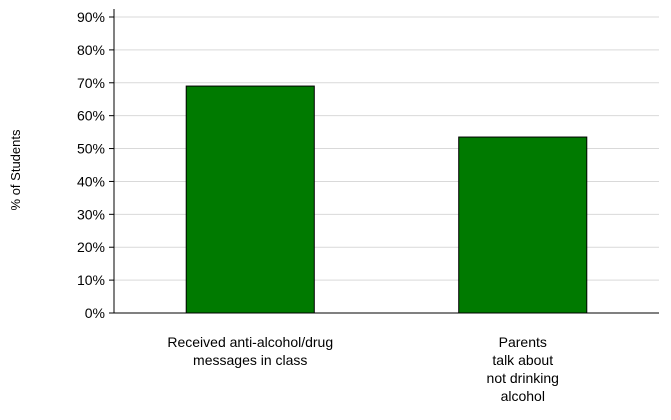 The width and height of the screenshot is (671, 420). What do you see at coordinates (95, 313) in the screenshot?
I see `y-tick-label-0: 0%` at bounding box center [95, 313].